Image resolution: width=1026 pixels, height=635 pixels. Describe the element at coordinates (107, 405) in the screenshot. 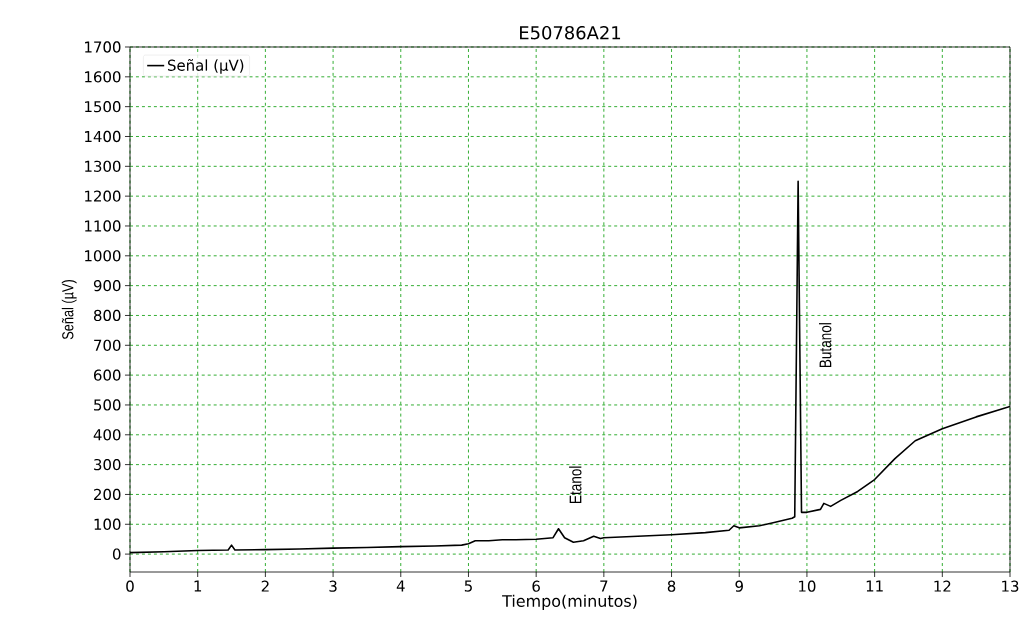

I see `y-tick-label: 500` at that location.